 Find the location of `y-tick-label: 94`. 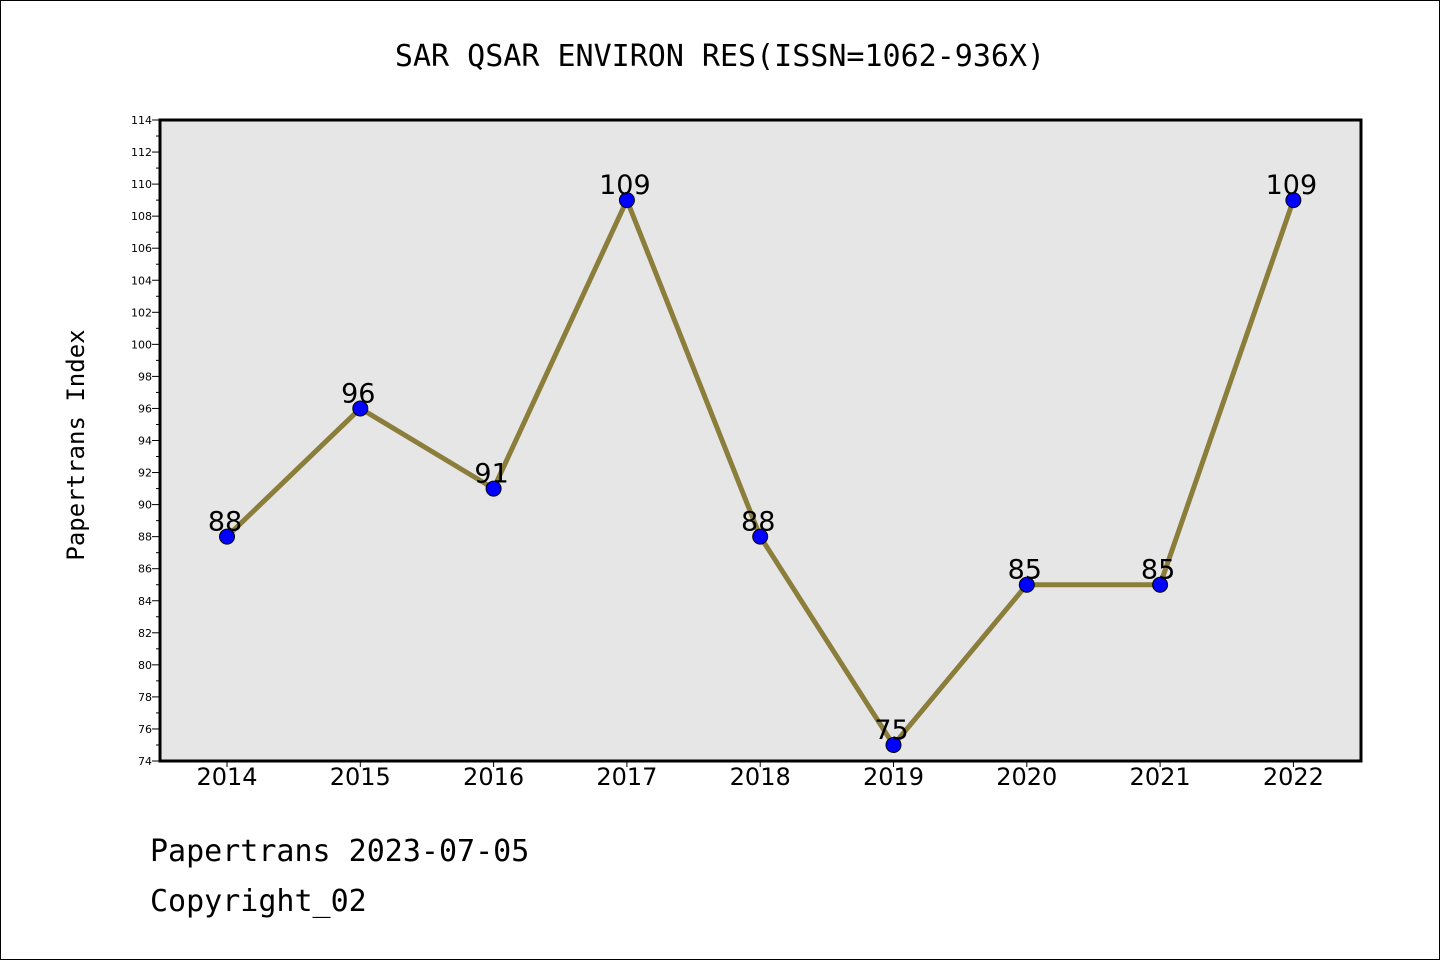

y-tick-label: 94 is located at coordinates (145, 441).